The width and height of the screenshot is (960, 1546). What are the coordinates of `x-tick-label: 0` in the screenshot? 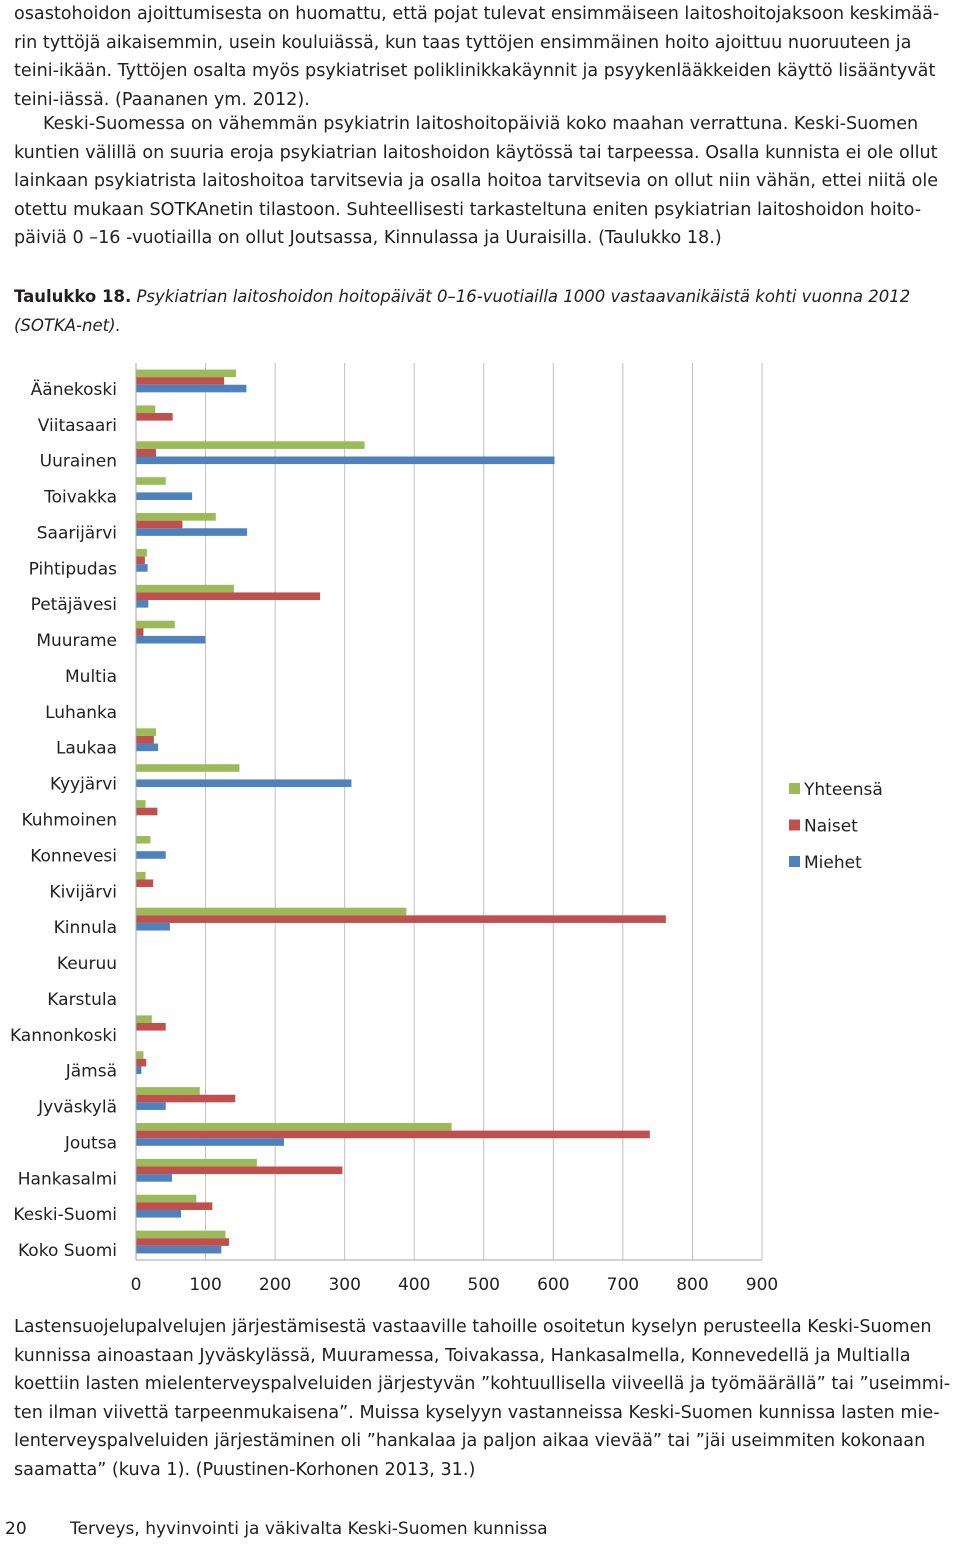 It's located at (136, 1285).